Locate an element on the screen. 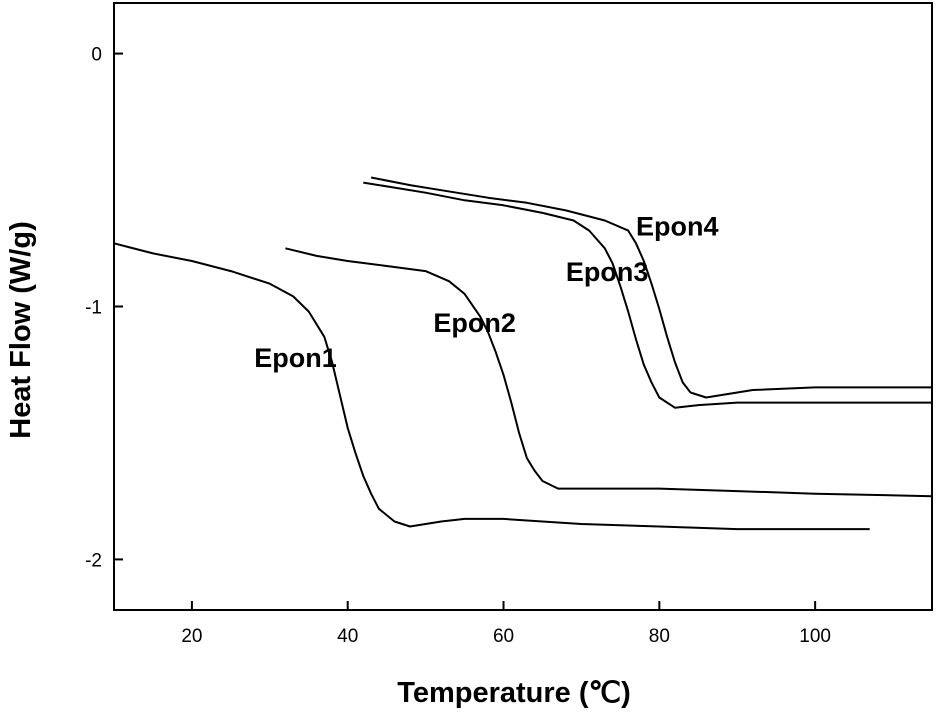 The height and width of the screenshot is (716, 936). epon1-label: Epon1 is located at coordinates (295, 358).